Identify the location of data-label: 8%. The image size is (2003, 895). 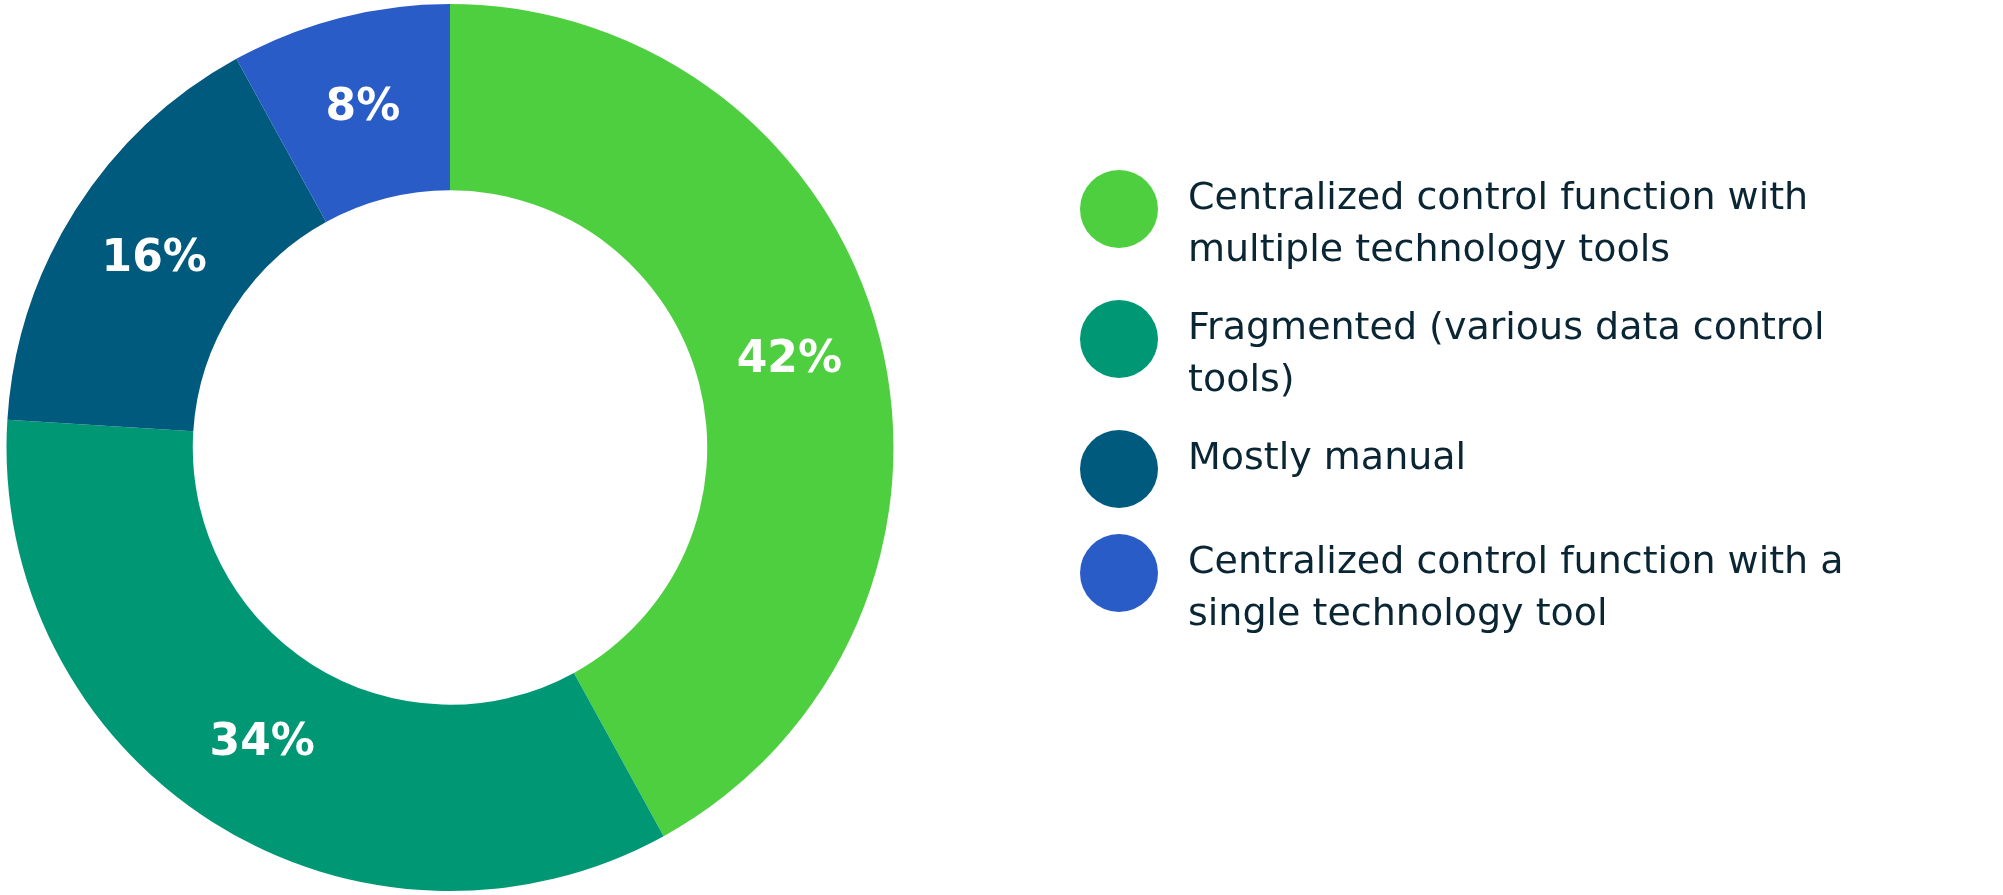
(363, 104).